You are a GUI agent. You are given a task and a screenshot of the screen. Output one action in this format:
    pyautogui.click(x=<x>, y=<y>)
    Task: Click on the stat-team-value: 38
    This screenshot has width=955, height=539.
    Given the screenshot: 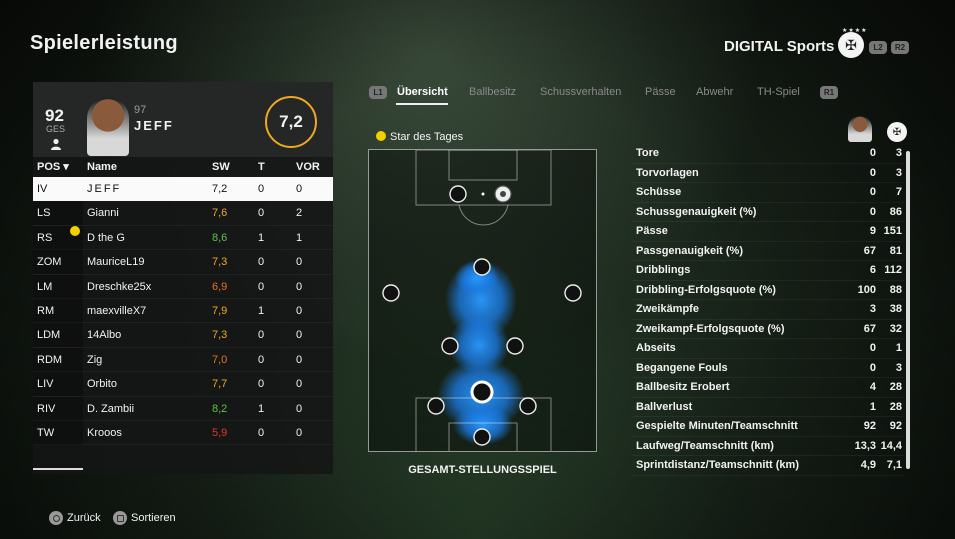 What is the action you would take?
    pyautogui.click(x=895, y=309)
    